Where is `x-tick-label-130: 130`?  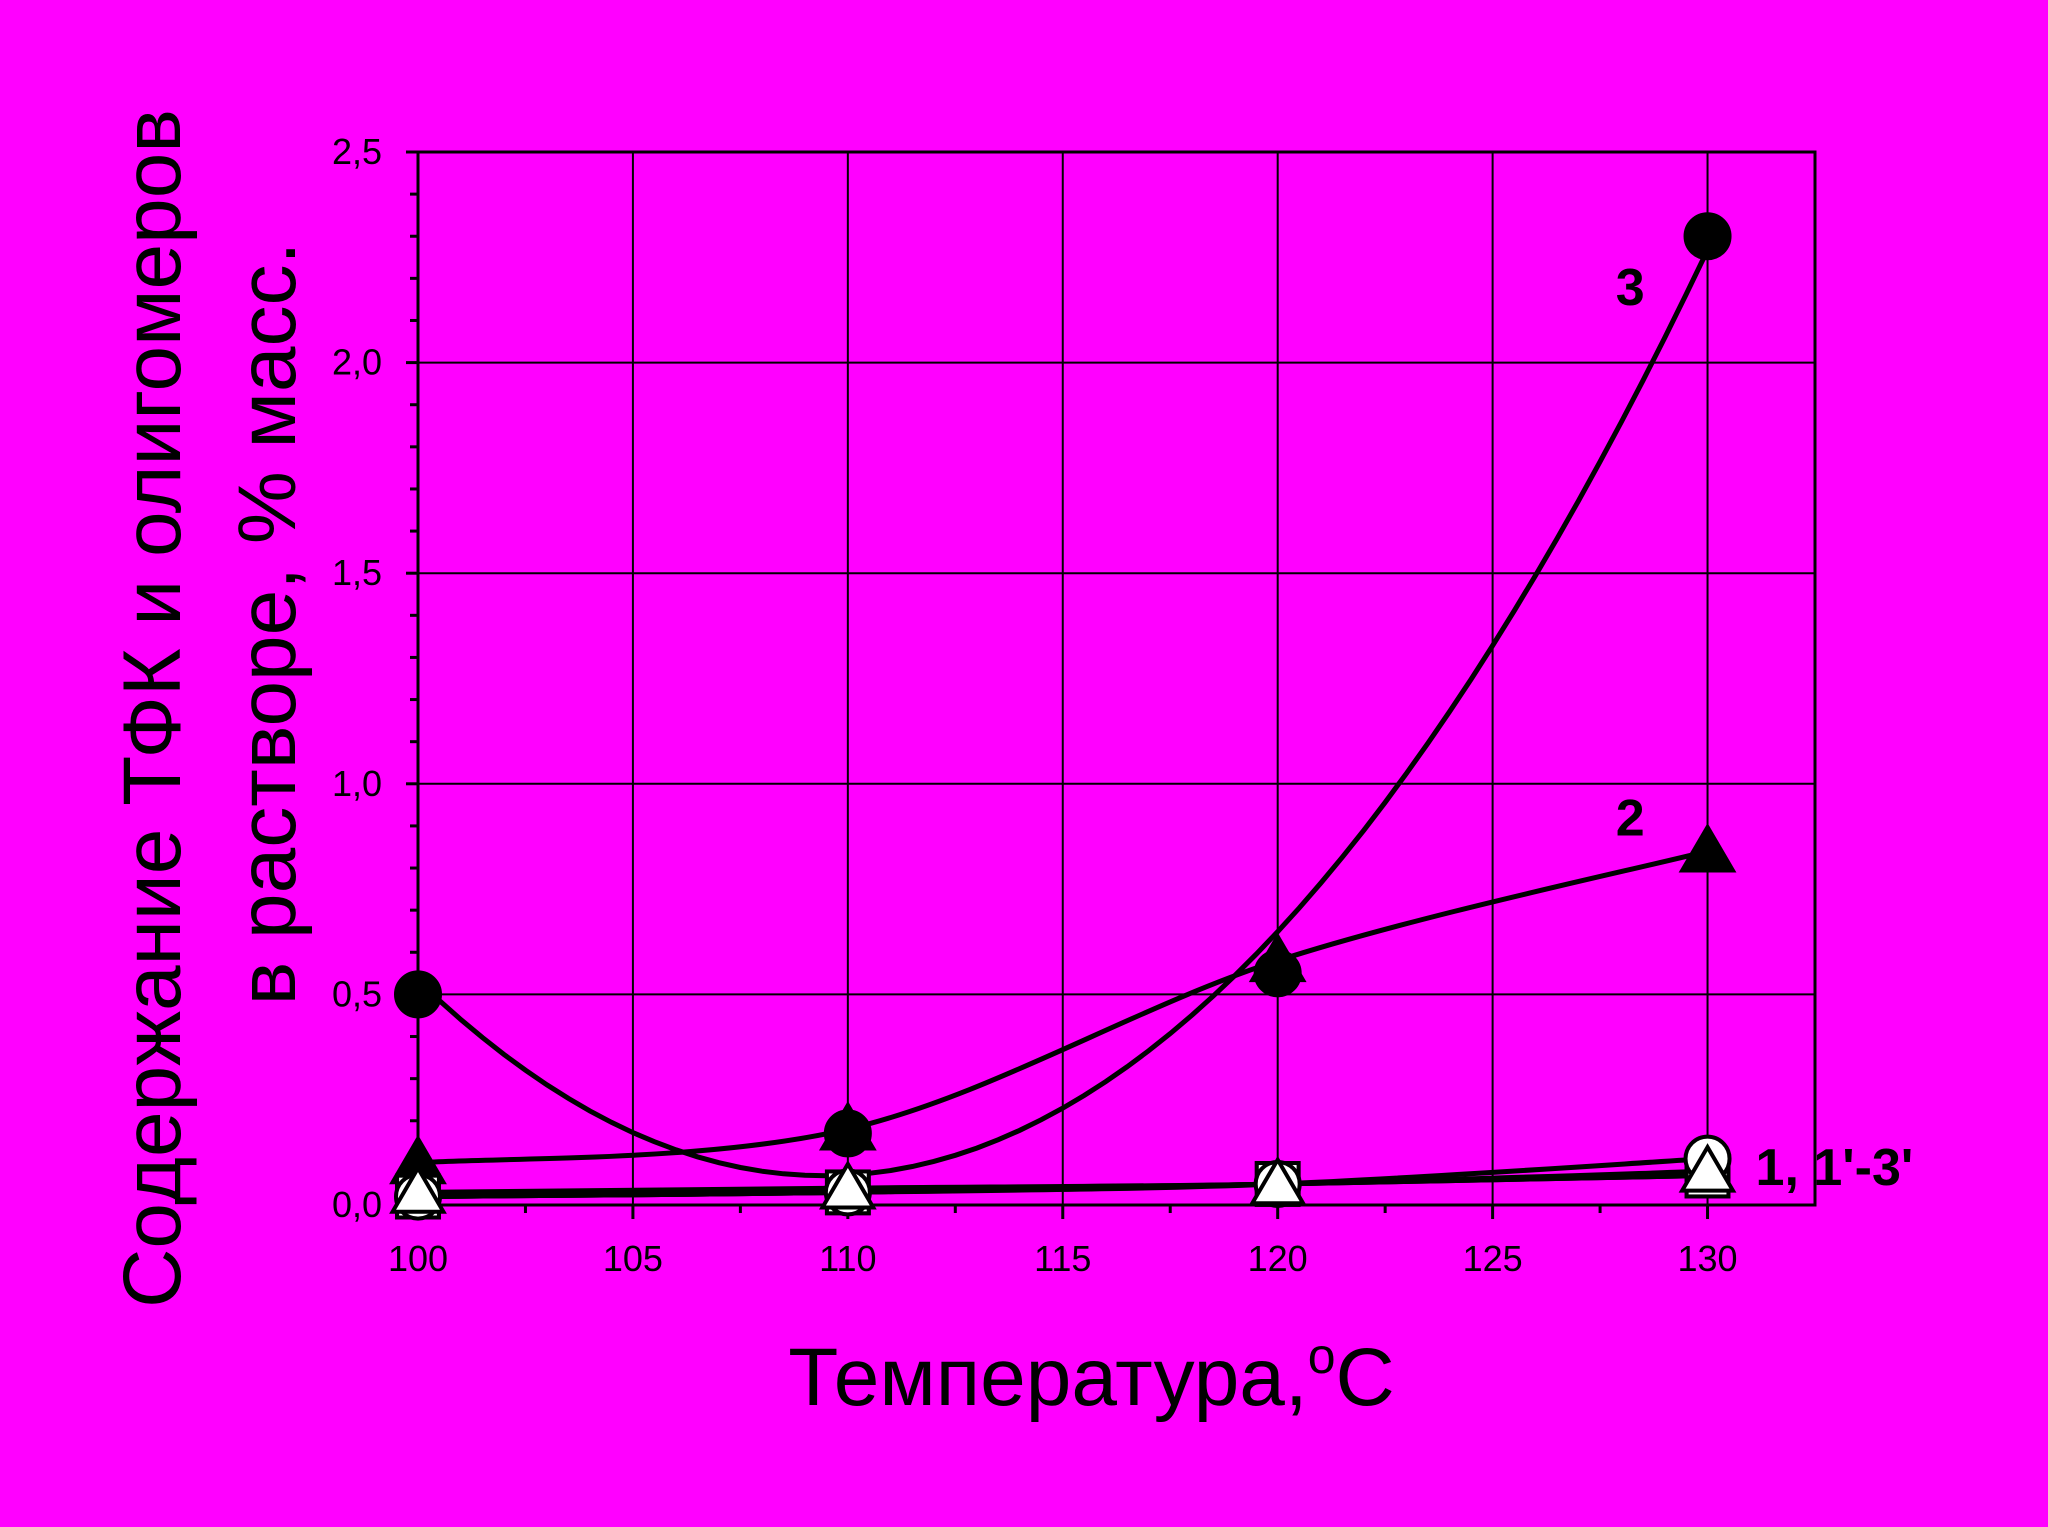
x-tick-label-130: 130 is located at coordinates (1707, 1258).